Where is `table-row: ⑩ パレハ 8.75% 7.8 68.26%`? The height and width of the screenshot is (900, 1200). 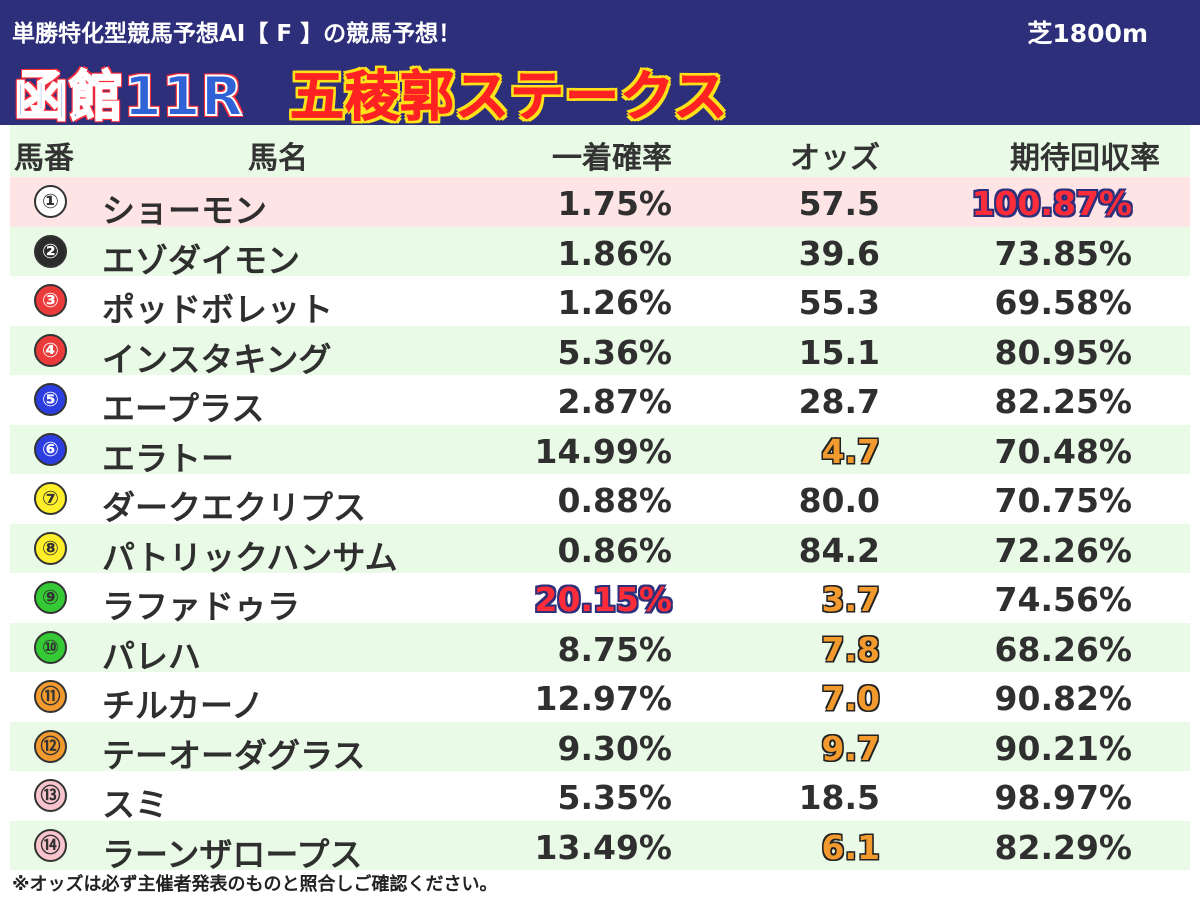 table-row: ⑩ パレハ 8.75% 7.8 68.26% is located at coordinates (600, 649).